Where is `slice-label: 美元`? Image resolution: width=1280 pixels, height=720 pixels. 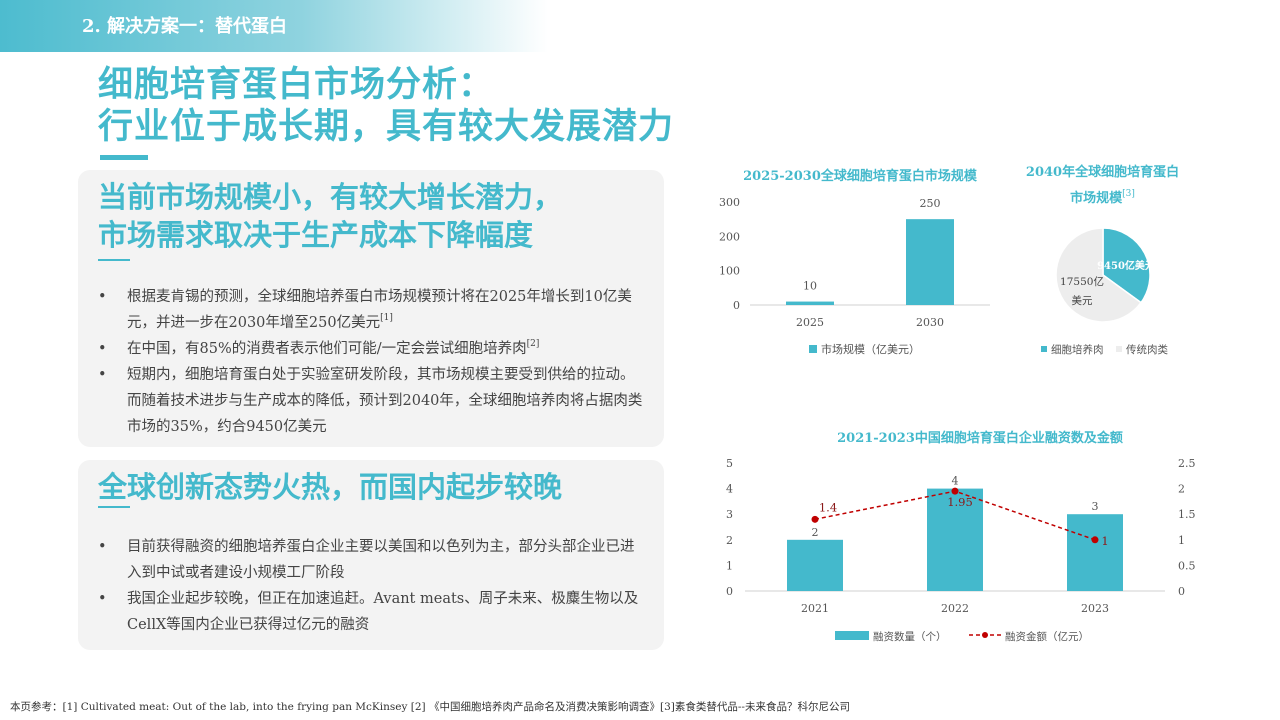 slice-label: 美元 is located at coordinates (1083, 300).